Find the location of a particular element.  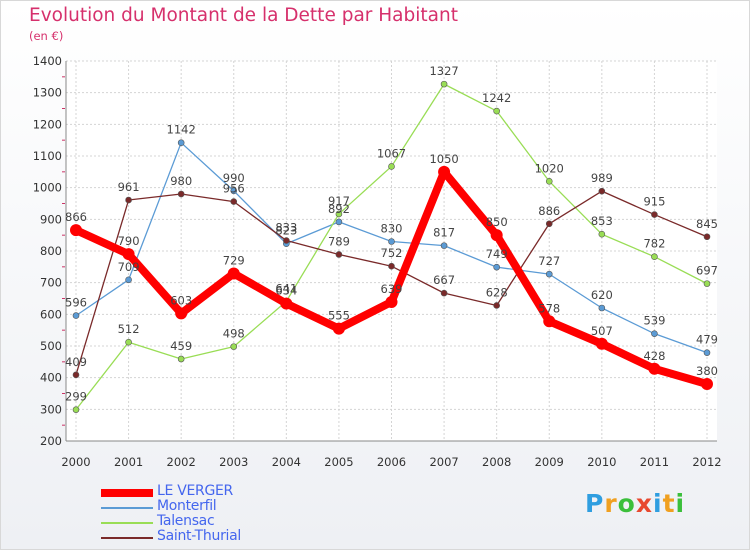

data-label: 866 is located at coordinates (76, 217).